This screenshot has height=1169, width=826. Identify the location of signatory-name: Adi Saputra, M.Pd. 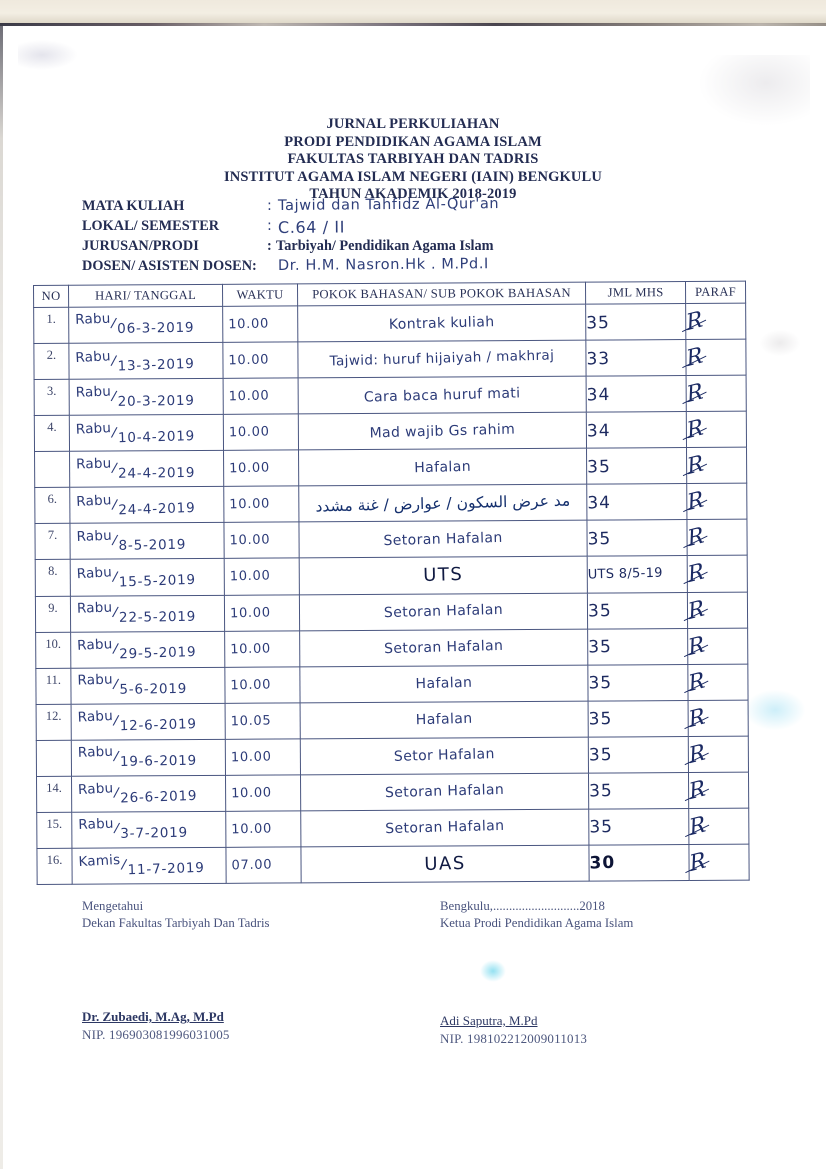
(489, 1020).